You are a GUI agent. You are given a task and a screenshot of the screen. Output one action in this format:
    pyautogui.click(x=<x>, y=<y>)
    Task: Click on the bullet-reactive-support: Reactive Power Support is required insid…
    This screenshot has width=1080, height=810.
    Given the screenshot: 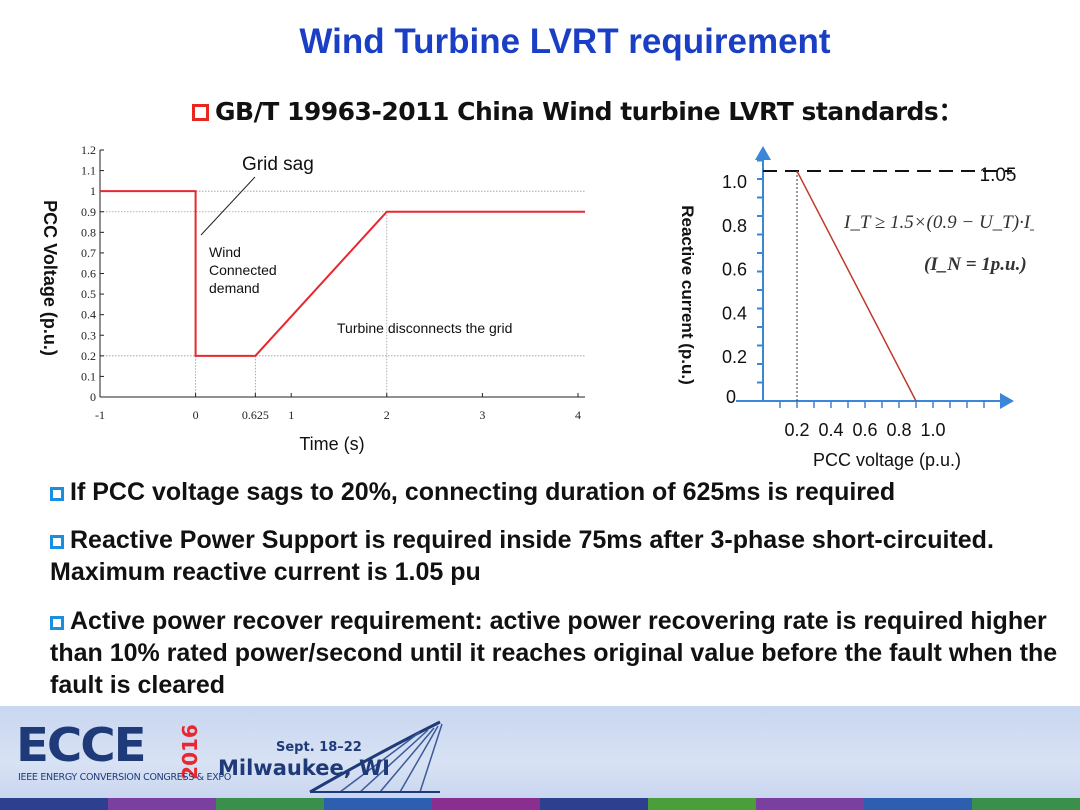 What is the action you would take?
    pyautogui.click(x=565, y=556)
    